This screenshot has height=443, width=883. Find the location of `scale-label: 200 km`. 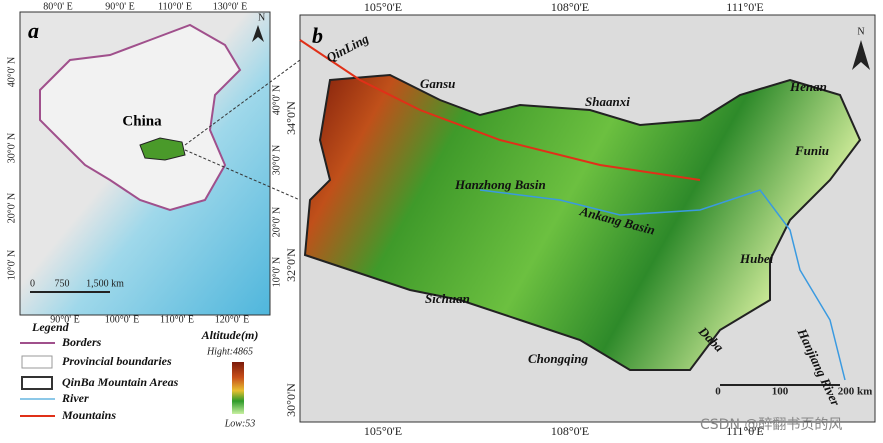

scale-label: 200 km is located at coordinates (855, 392).